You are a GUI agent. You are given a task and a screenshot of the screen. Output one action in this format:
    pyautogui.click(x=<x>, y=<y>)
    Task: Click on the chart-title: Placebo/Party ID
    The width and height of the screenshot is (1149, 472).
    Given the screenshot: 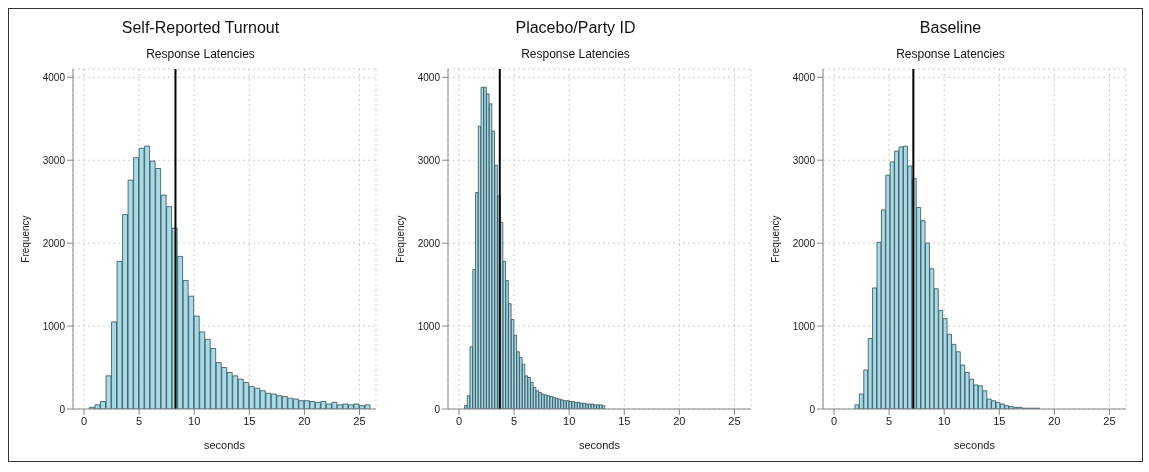 What is the action you would take?
    pyautogui.click(x=575, y=28)
    